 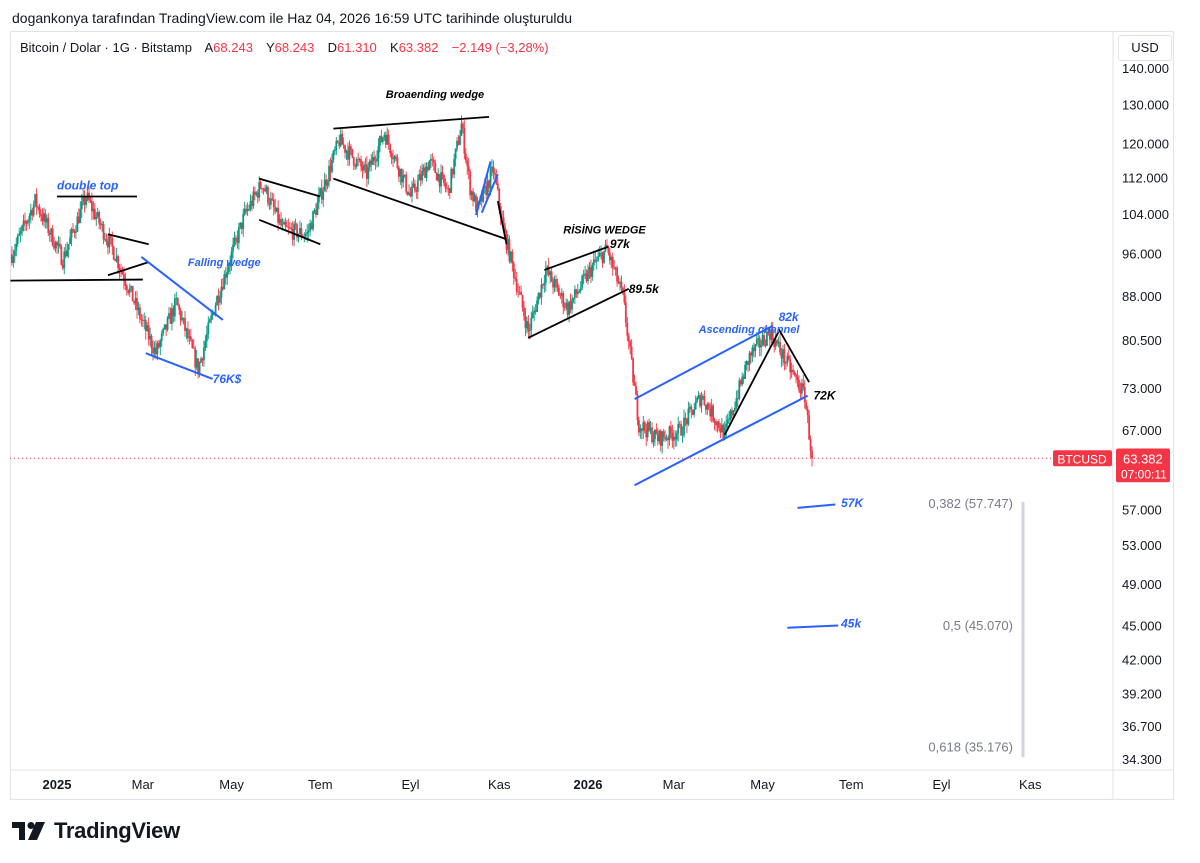 What do you see at coordinates (1145, 48) in the screenshot?
I see `currency-selector: USD` at bounding box center [1145, 48].